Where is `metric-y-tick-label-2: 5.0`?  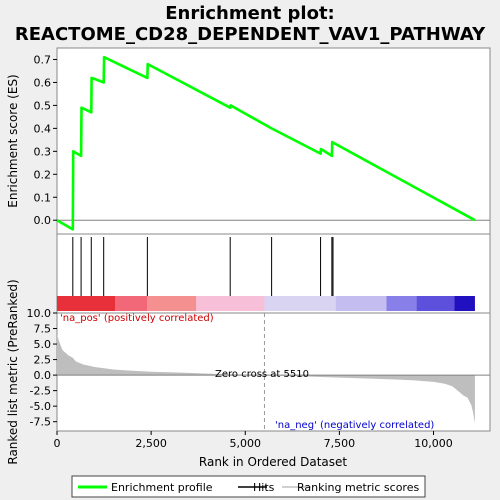 metric-y-tick-label-2: 5.0 is located at coordinates (43, 344).